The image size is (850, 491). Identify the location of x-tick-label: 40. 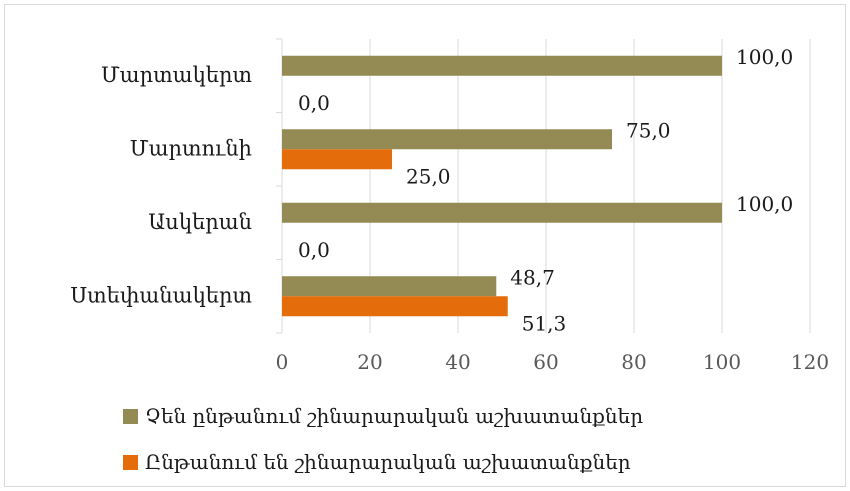
(457, 362).